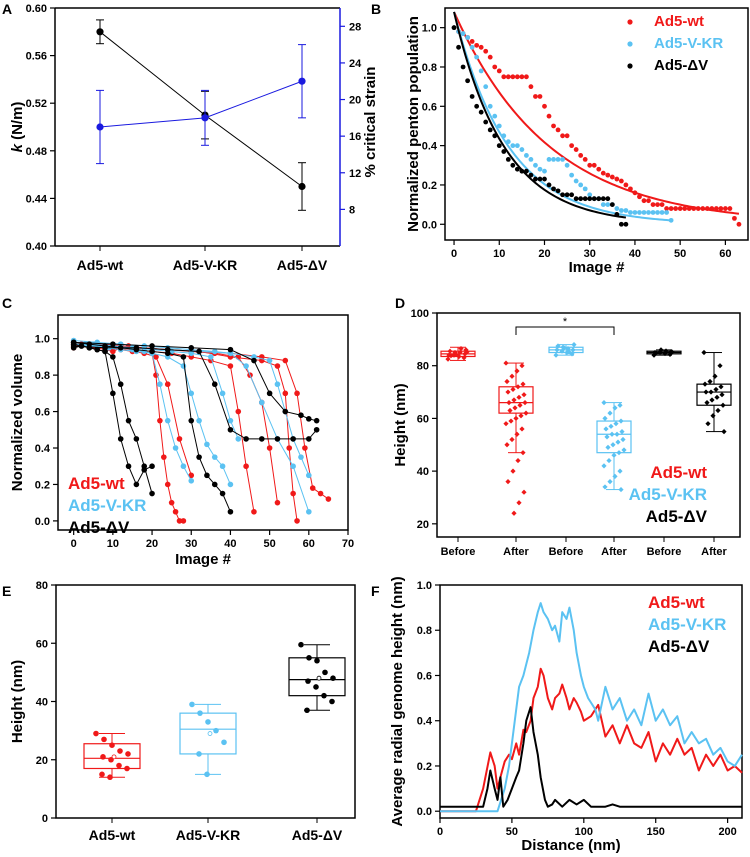 Image resolution: width=750 pixels, height=857 pixels. I want to click on d-box, so click(614, 437).